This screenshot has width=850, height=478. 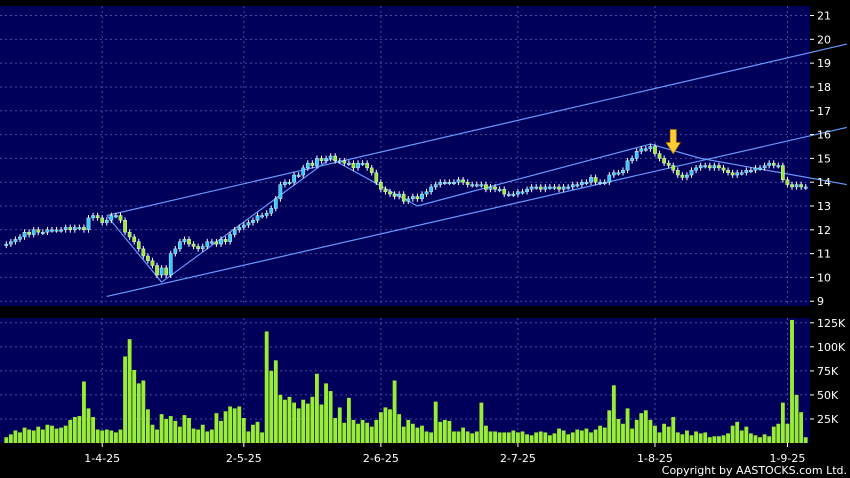 What do you see at coordinates (824, 277) in the screenshot?
I see `price-tick-label: 10` at bounding box center [824, 277].